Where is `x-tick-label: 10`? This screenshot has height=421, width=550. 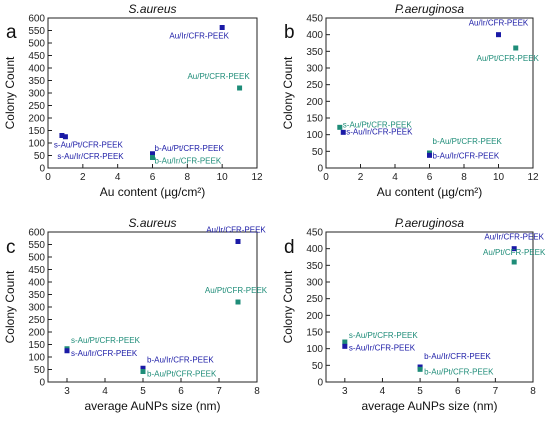 x-tick-label: 10 is located at coordinates (499, 177).